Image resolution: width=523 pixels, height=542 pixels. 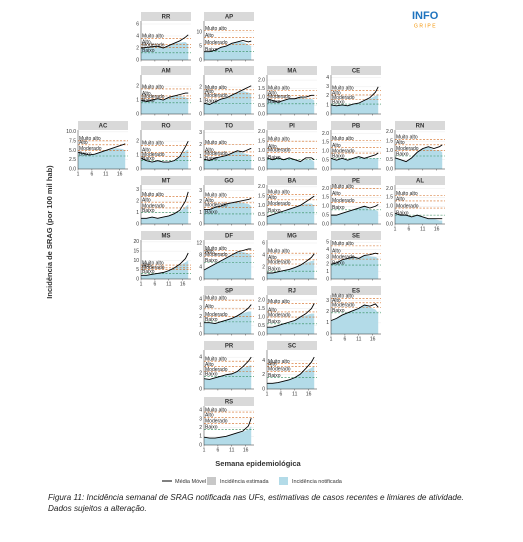 I want to click on y-tick-label: 12, so click(x=199, y=243).